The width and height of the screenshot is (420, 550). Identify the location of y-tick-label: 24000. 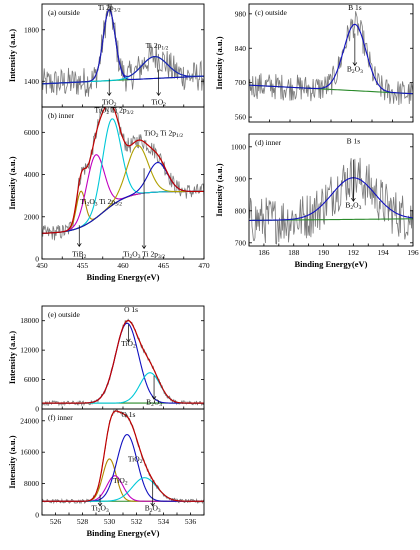
(29, 420).